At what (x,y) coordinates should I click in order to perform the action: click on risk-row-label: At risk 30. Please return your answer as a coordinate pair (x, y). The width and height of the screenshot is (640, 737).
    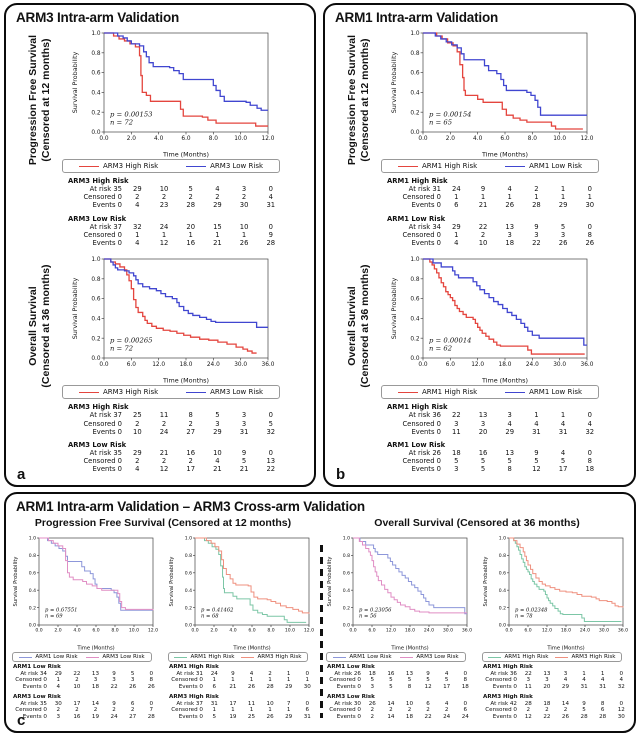
    Looking at the image, I should click on (347, 703).